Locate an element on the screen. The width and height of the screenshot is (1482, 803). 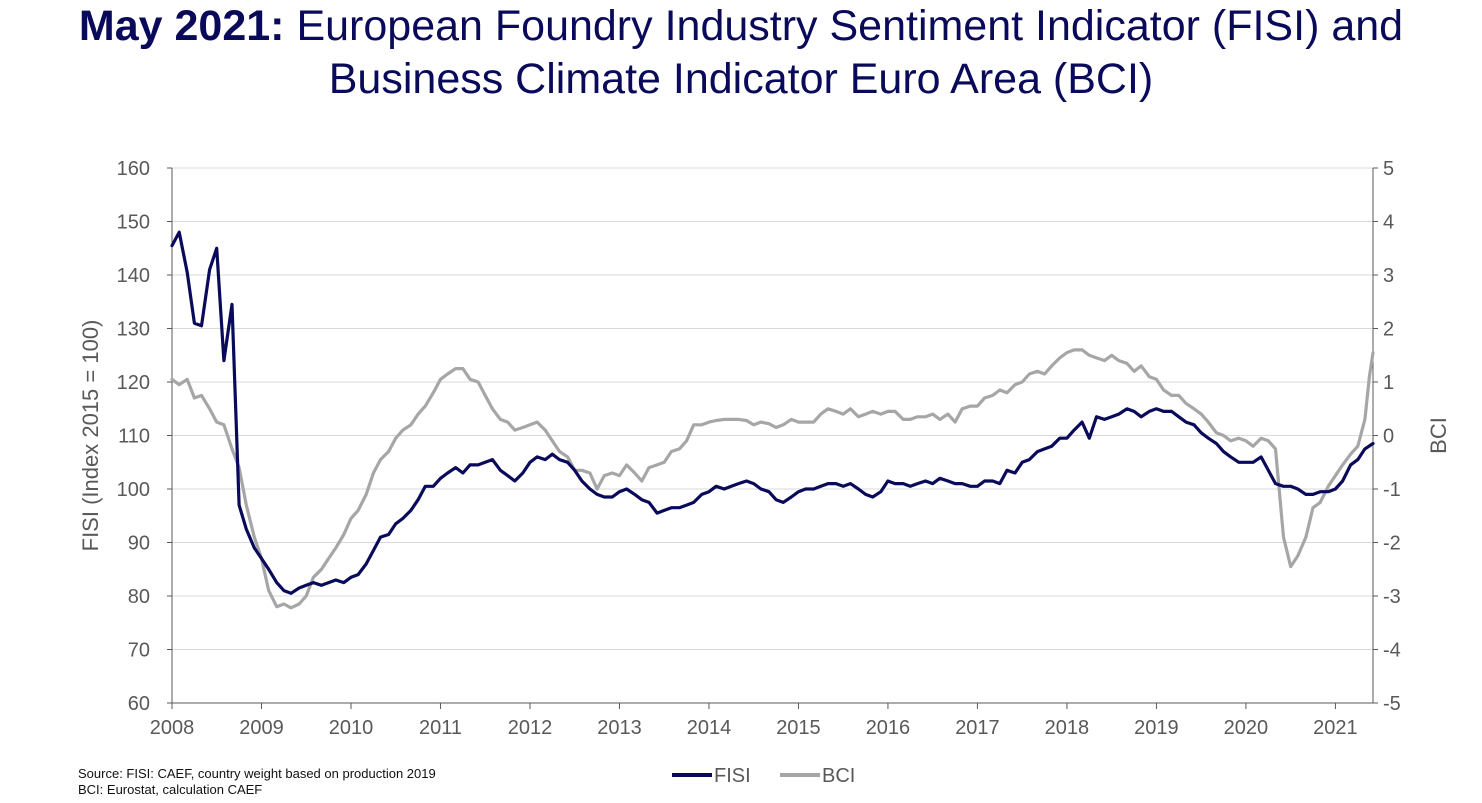
y-left-tick-label: 70 is located at coordinates (139, 651).